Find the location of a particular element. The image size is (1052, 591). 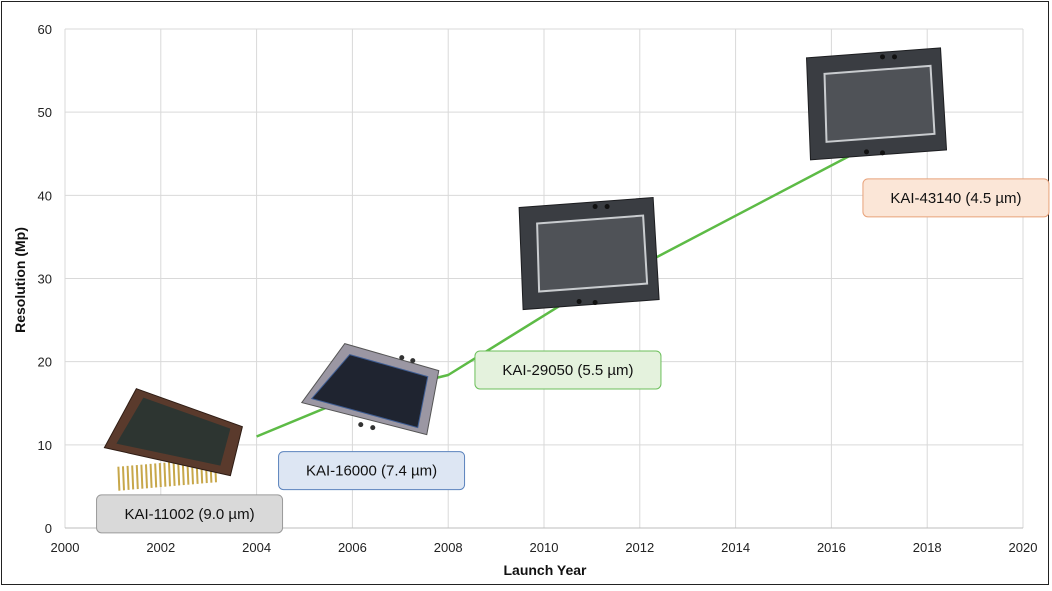

annotation-text: KAI-43140 (4.5 µm) is located at coordinates (955, 198).